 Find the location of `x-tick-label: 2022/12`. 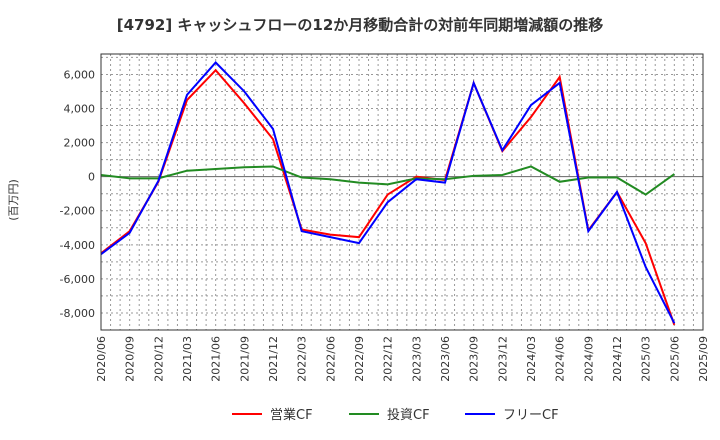

x-tick-label: 2022/12 is located at coordinates (388, 359).